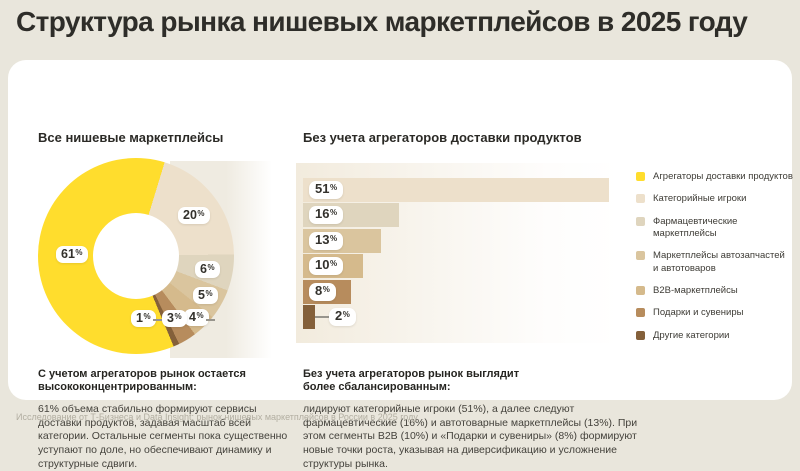 The width and height of the screenshot is (800, 471). What do you see at coordinates (157, 320) in the screenshot?
I see `donut-label-other-connector` at bounding box center [157, 320].